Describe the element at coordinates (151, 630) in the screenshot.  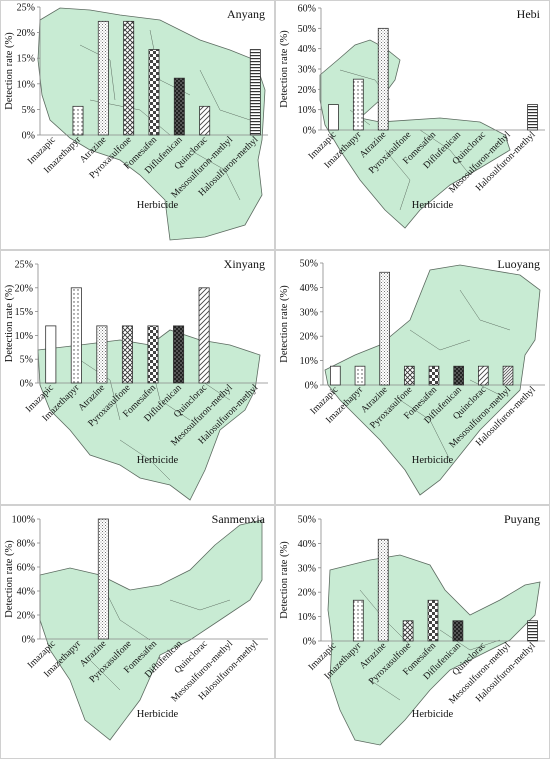
I see `province-map-shape` at that location.